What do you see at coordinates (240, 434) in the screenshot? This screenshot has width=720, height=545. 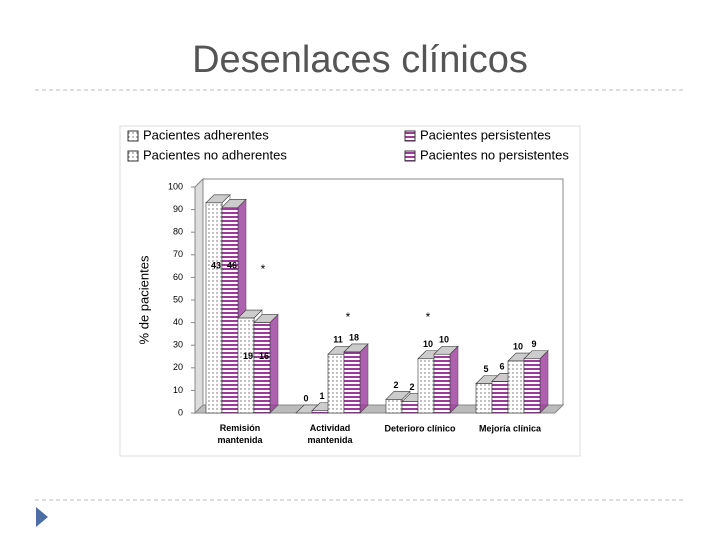 I see `x-tick-label: Remisión mantenida` at bounding box center [240, 434].